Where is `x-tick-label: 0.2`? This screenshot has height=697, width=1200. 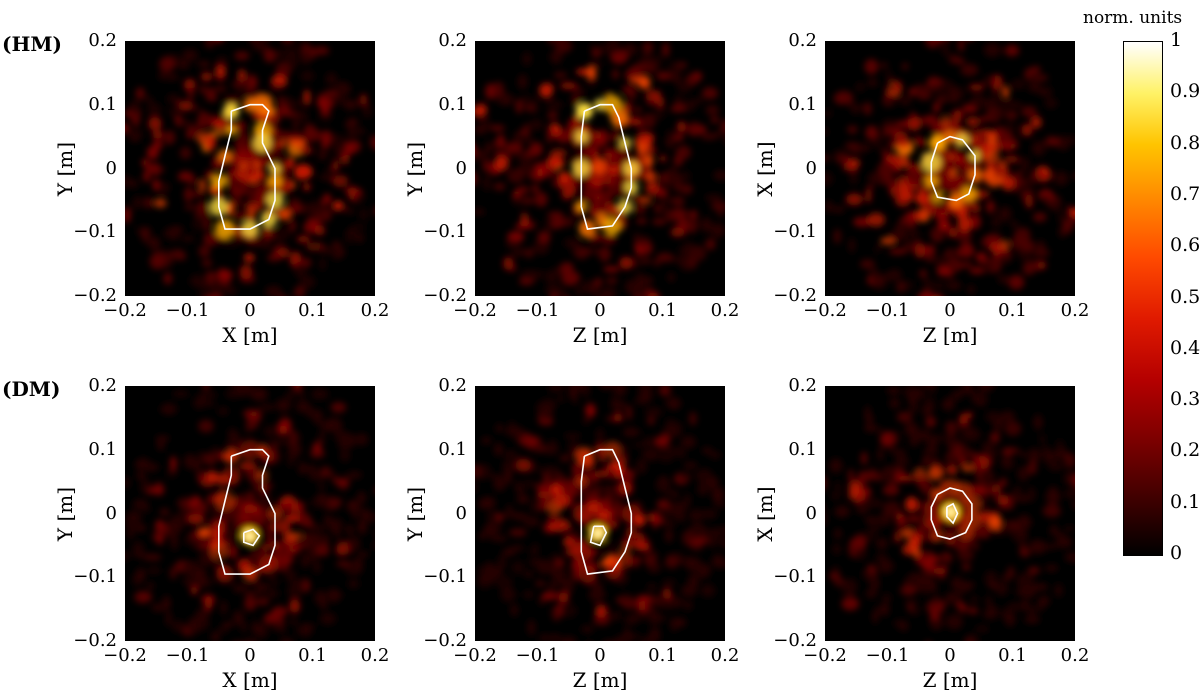
x-tick-label: 0.2 is located at coordinates (1075, 310).